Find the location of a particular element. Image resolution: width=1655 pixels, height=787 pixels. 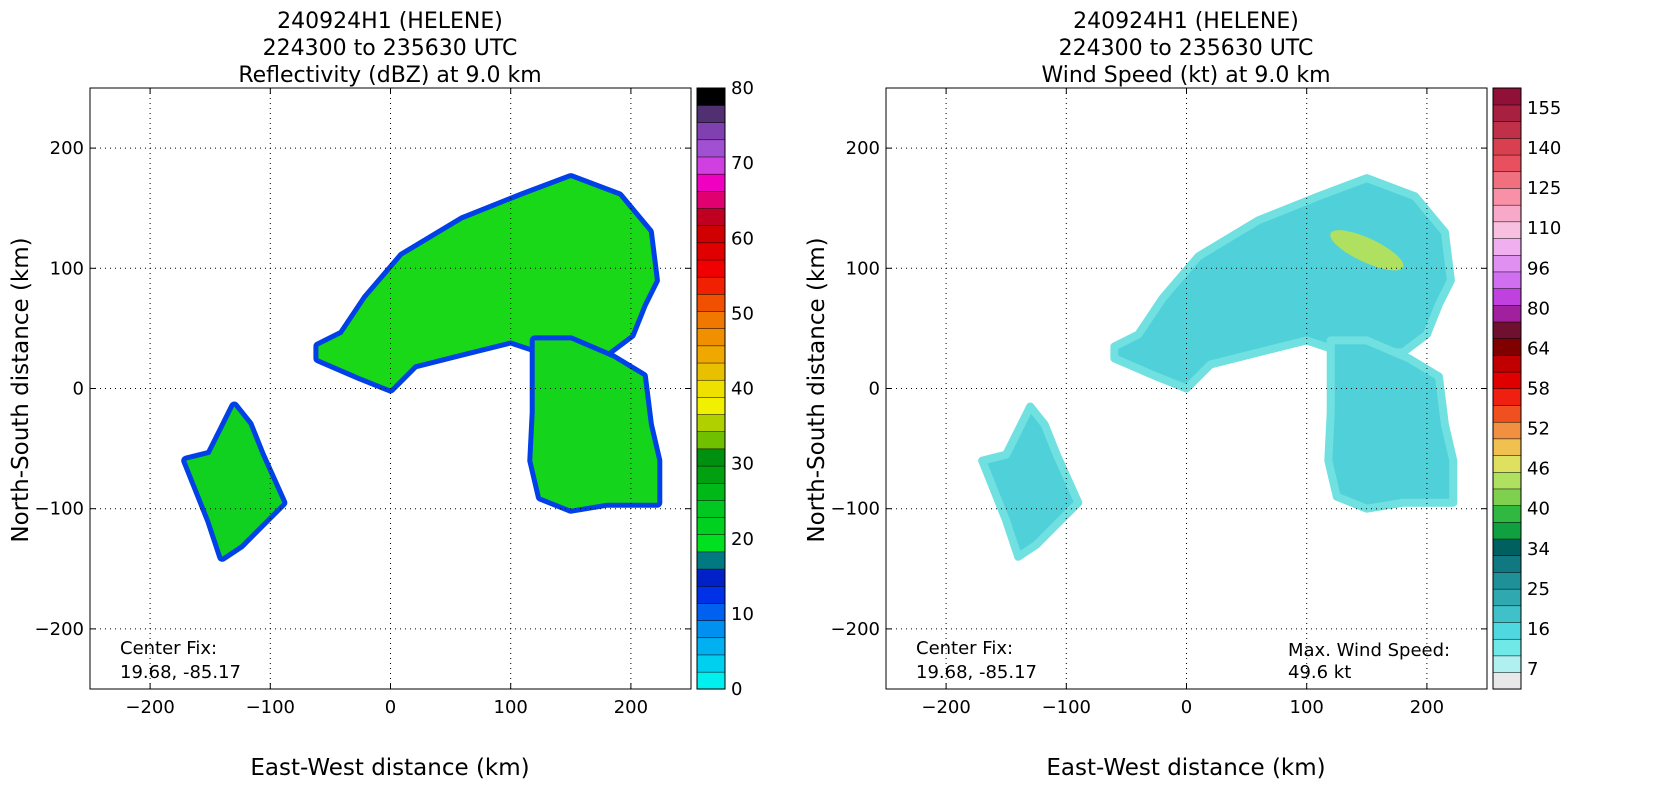

x-tick-label: 0 is located at coordinates (1186, 707).